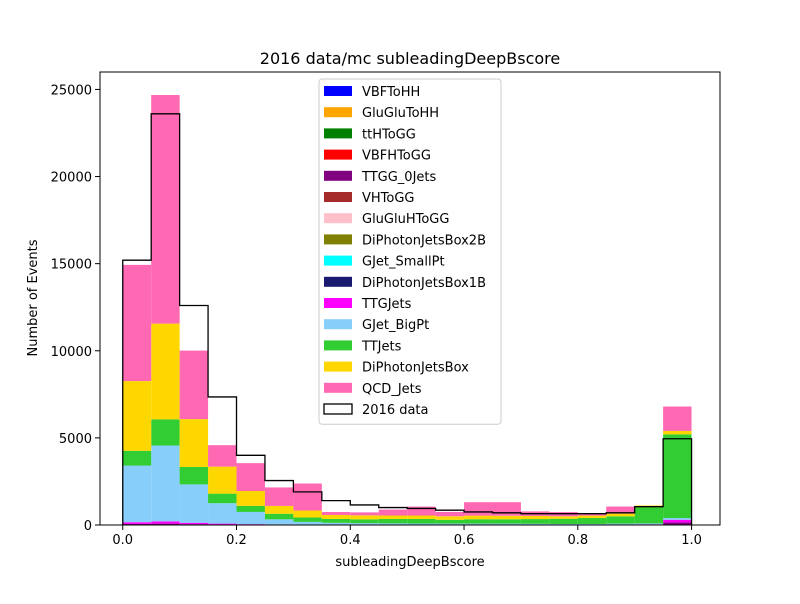 This screenshot has height=604, width=800. Describe the element at coordinates (236, 540) in the screenshot. I see `x-tick-label: 0.2` at that location.